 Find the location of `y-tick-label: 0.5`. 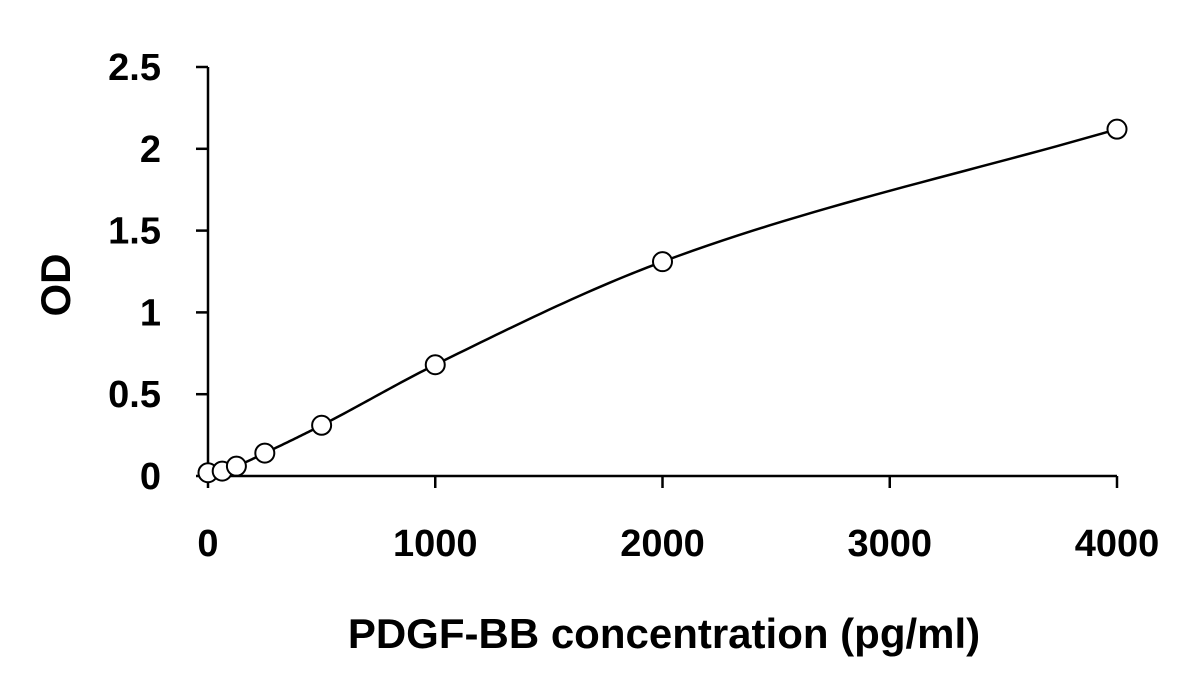

y-tick-label: 0.5 is located at coordinates (134, 395).